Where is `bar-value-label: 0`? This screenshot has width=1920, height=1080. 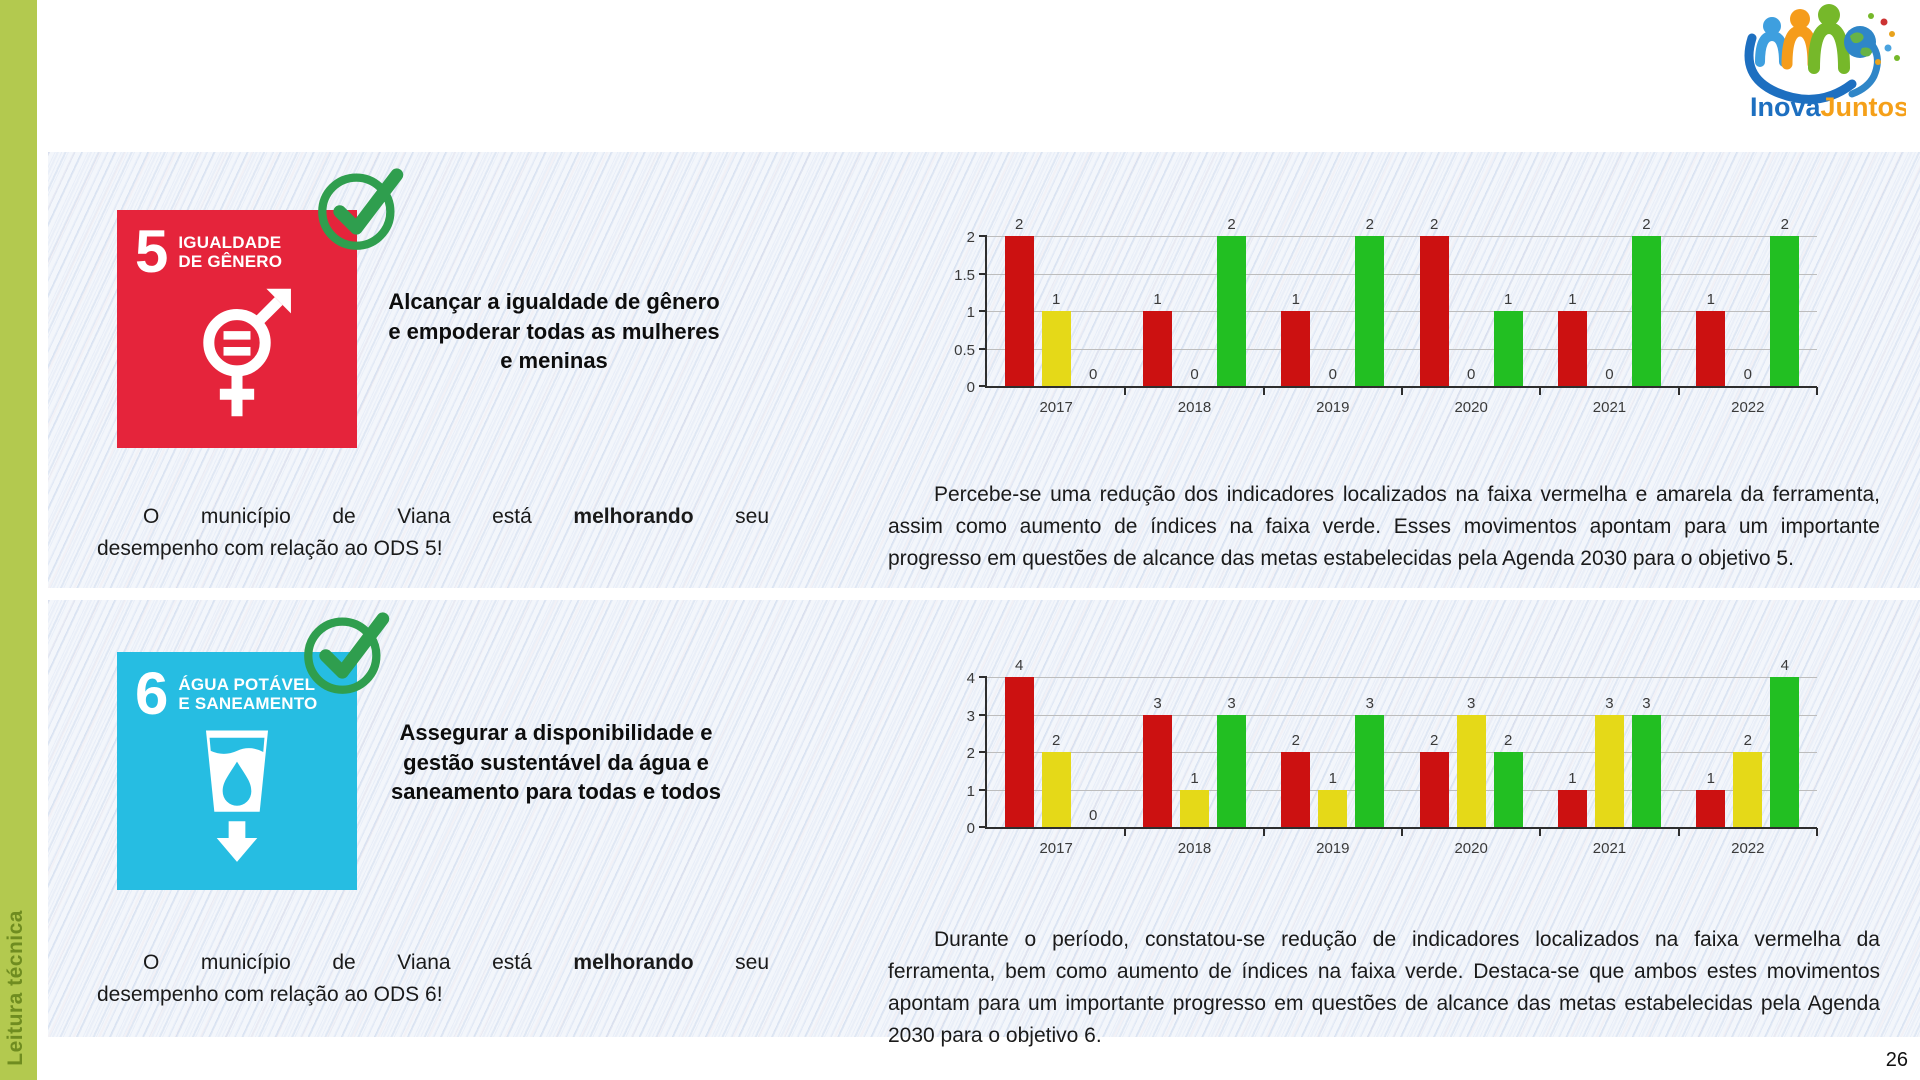
bar-value-label: 0 is located at coordinates (1609, 374).